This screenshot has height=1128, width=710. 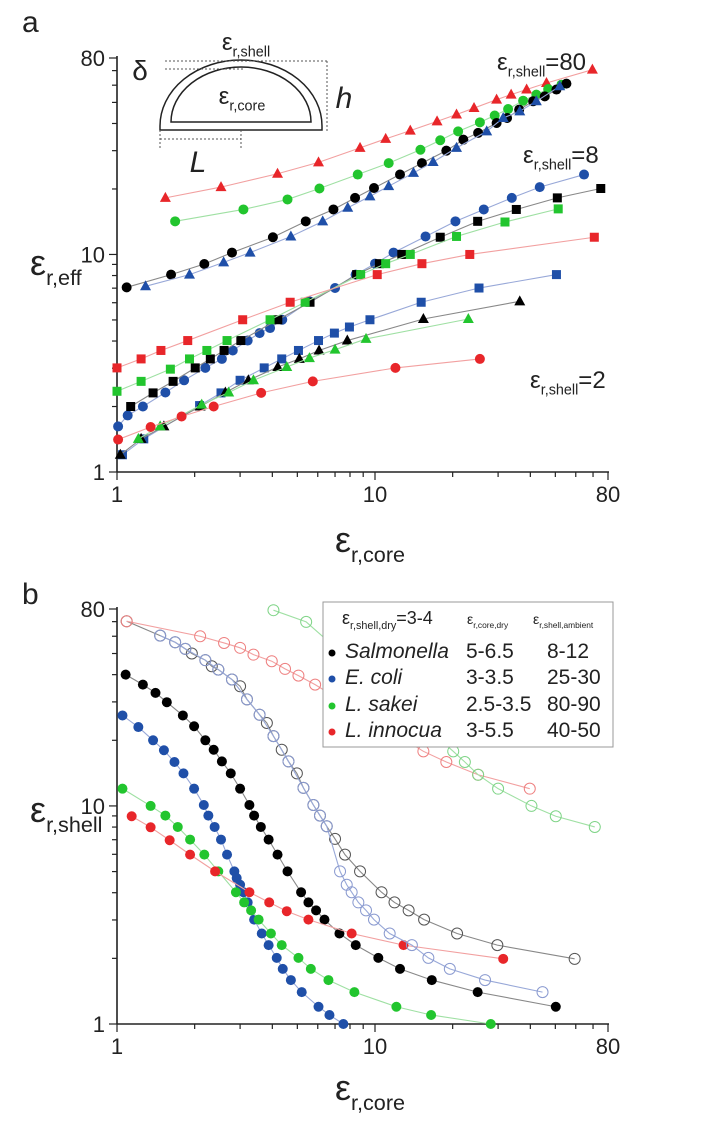 I want to click on legend-col-shell-ambient: εr,shell,ambient, so click(x=563, y=620).